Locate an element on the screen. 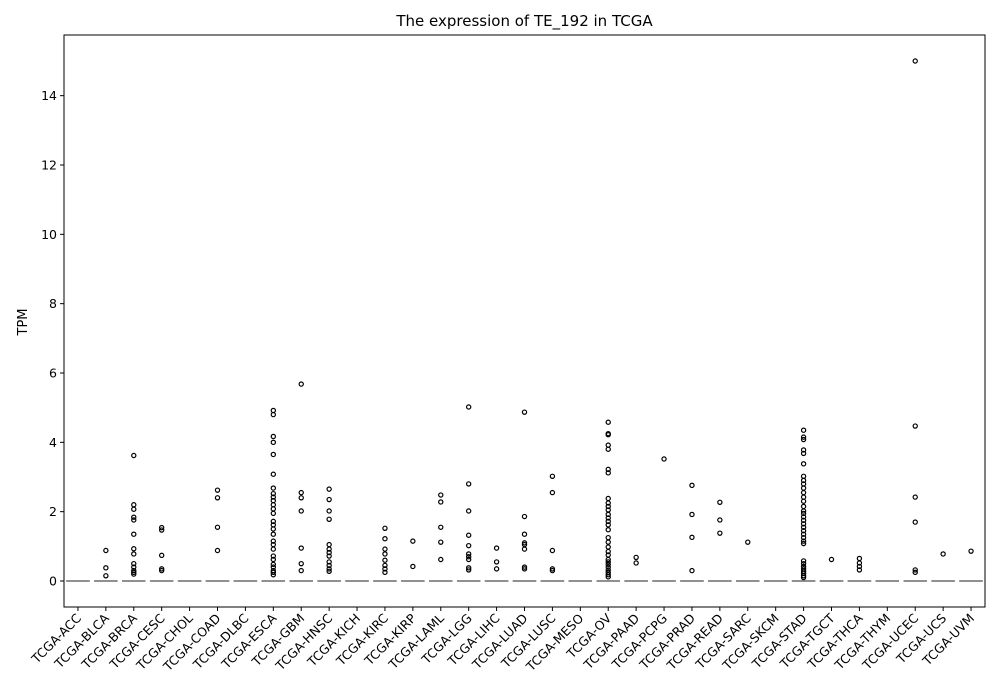  chart-title: The expression of TE_192 in TCGA is located at coordinates (524, 21).